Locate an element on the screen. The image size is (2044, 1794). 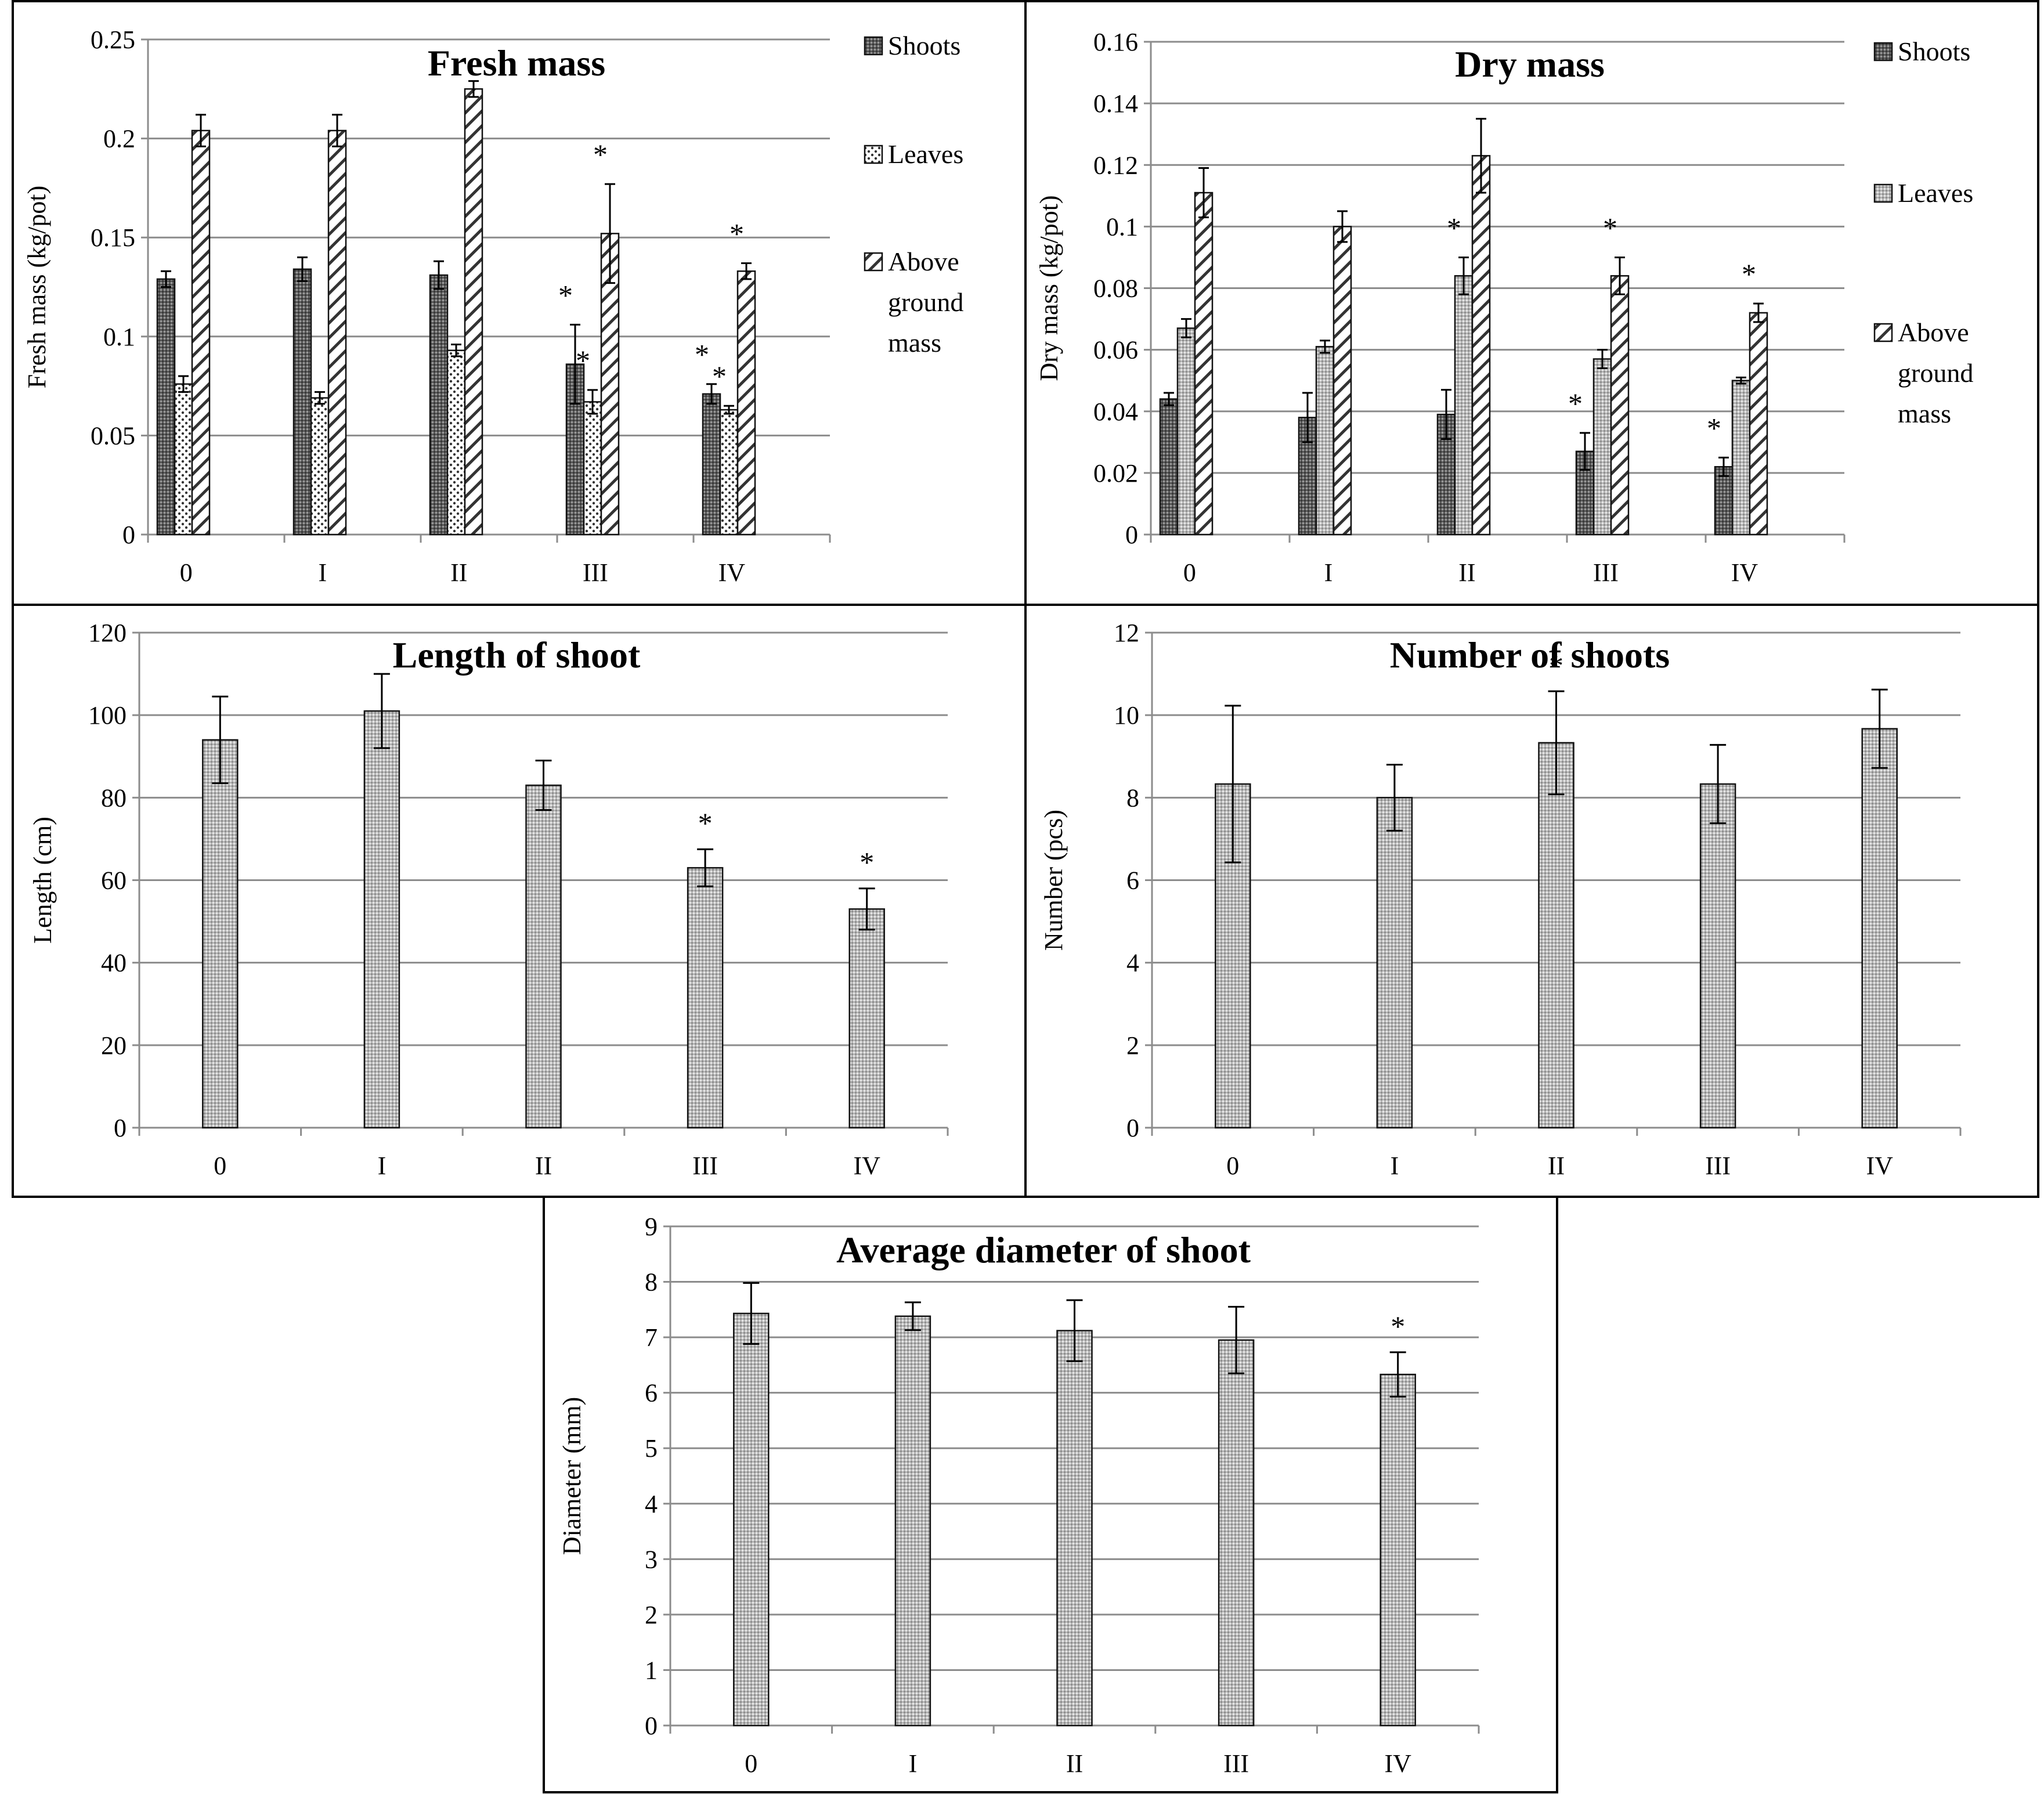
y-axis-label: Fresh mass (kg/pot) is located at coordinates (37, 287).